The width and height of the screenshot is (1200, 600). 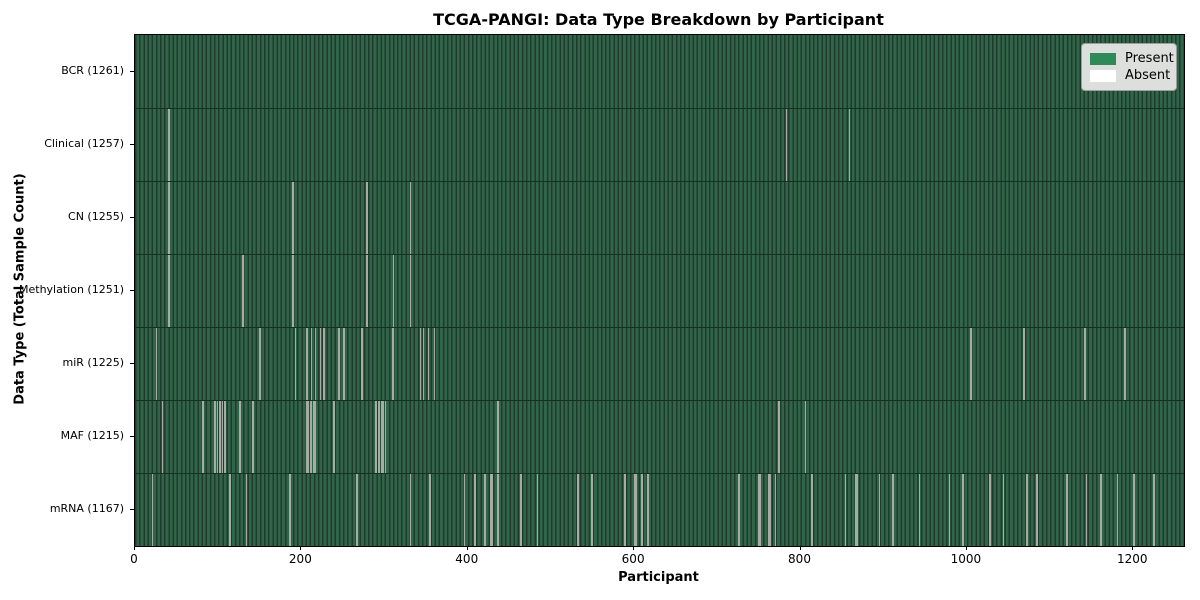 What do you see at coordinates (658, 577) in the screenshot?
I see `x-axis-label: Participant` at bounding box center [658, 577].